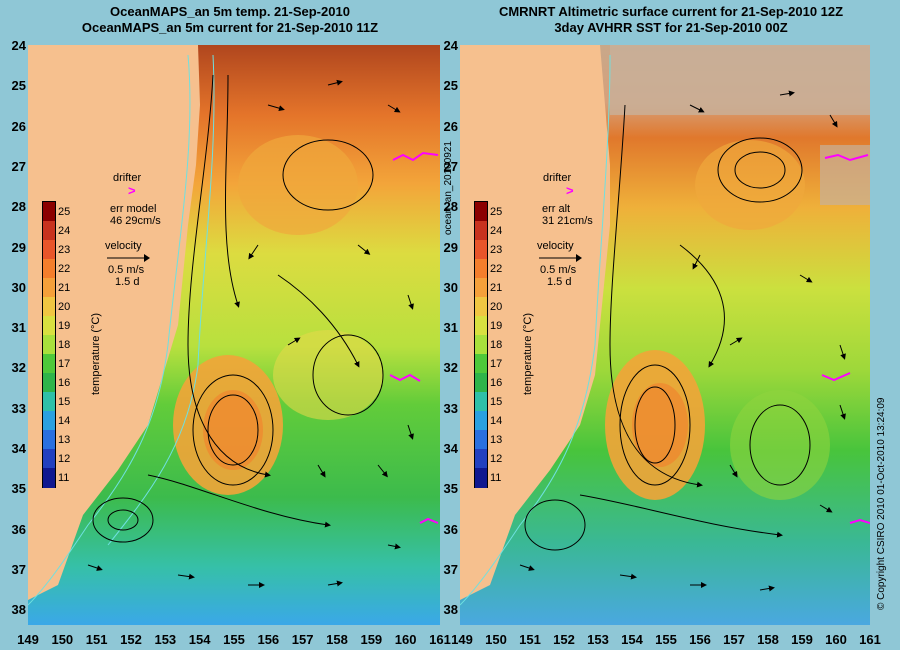  I want to click on colorbar-tick-label: 11, so click(496, 477).